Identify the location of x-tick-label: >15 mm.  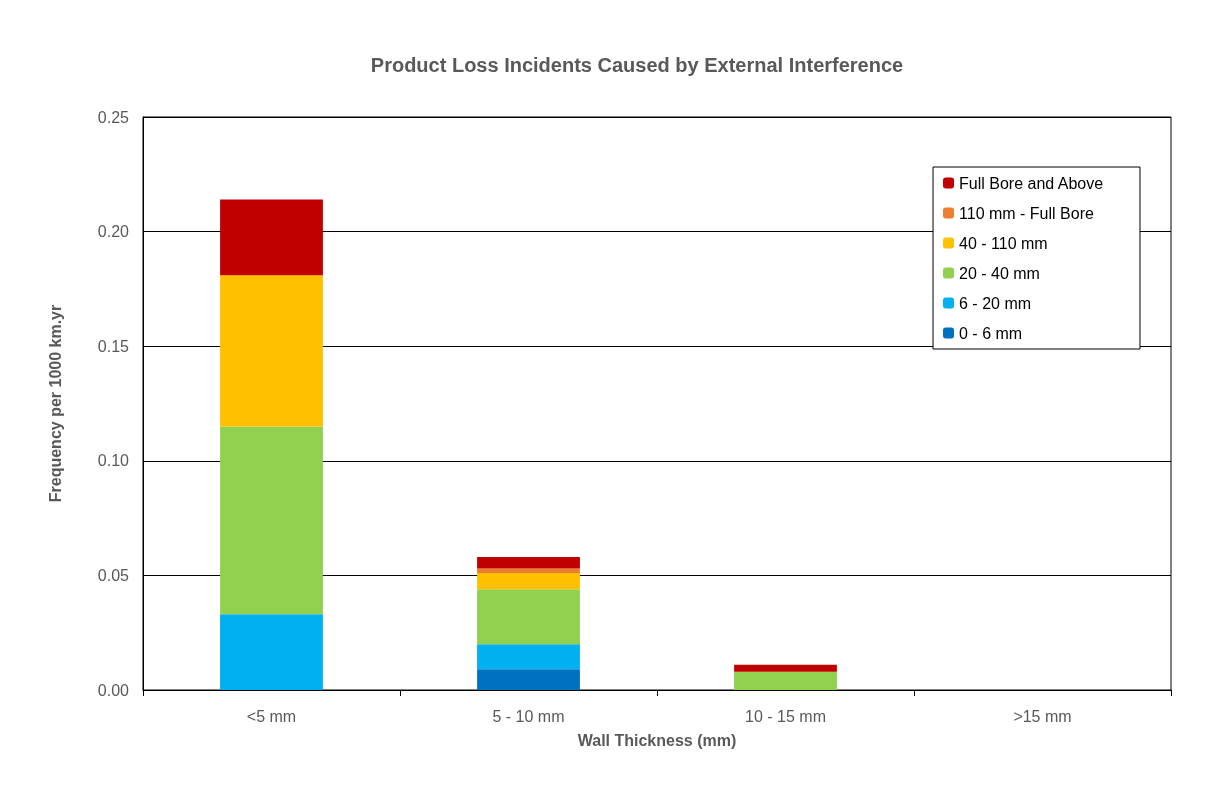
(1042, 716).